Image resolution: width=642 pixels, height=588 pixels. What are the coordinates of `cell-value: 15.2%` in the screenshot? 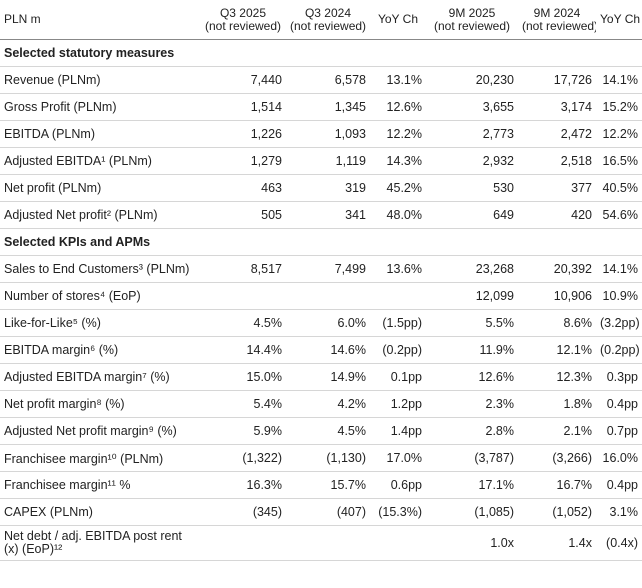 It's located at (619, 107).